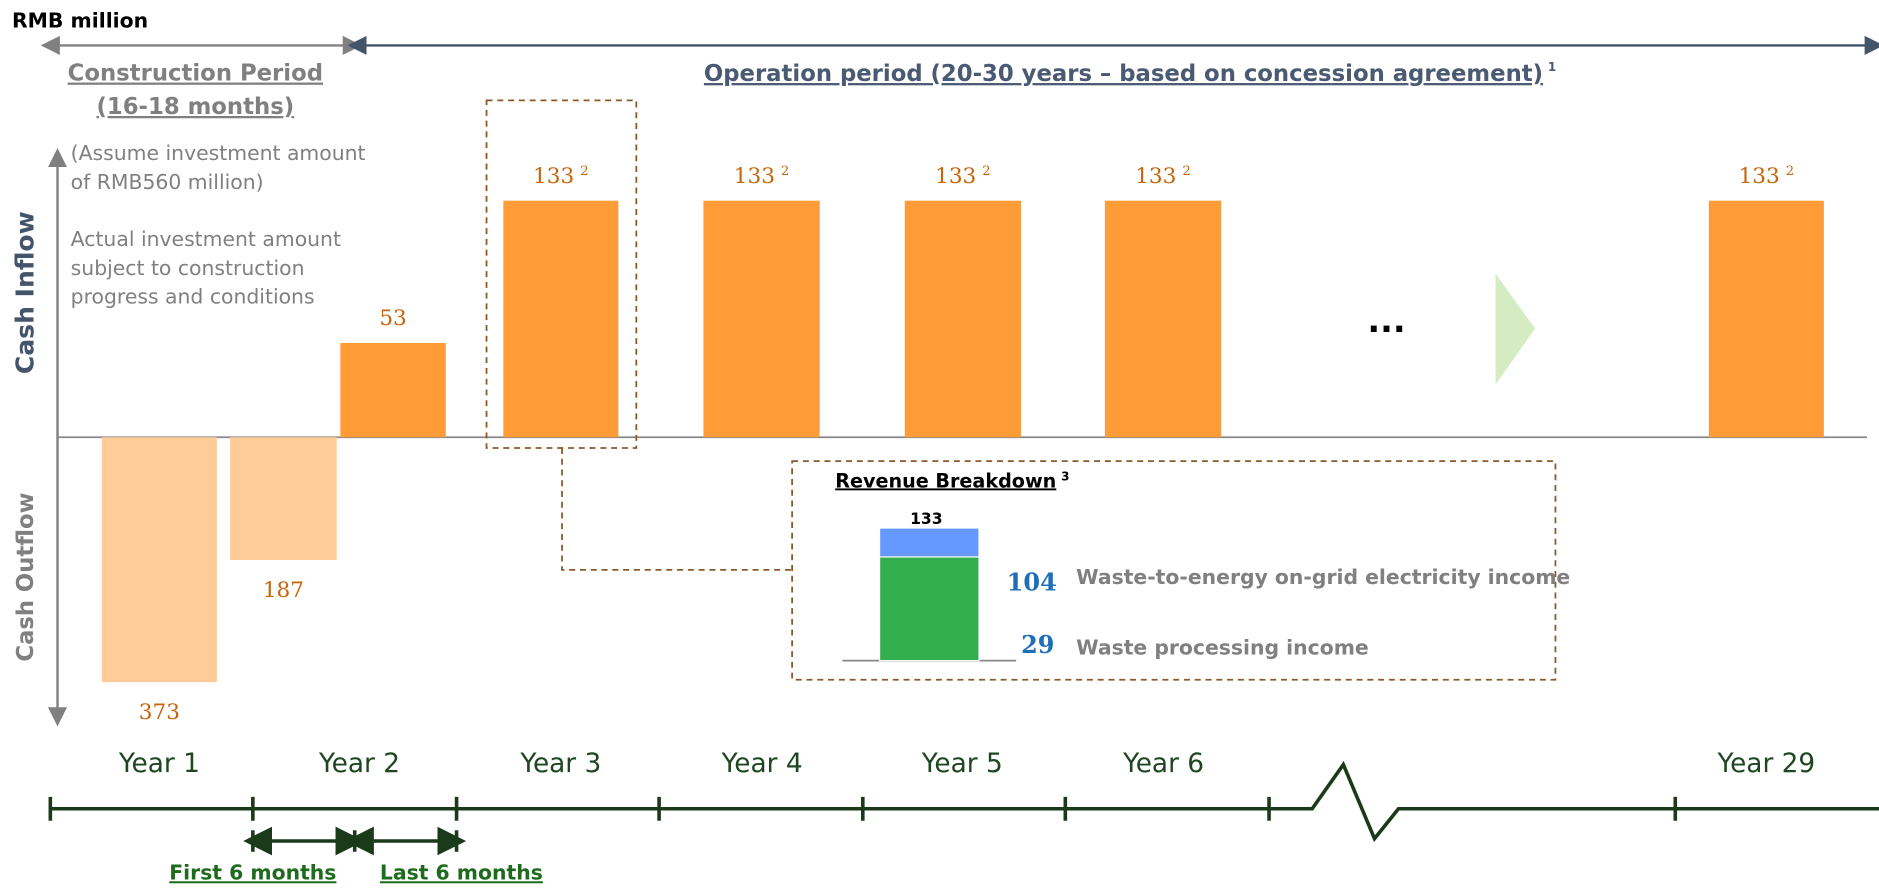 Image resolution: width=1879 pixels, height=890 pixels. What do you see at coordinates (1222, 648) in the screenshot?
I see `segment-name: Waste processing income` at bounding box center [1222, 648].